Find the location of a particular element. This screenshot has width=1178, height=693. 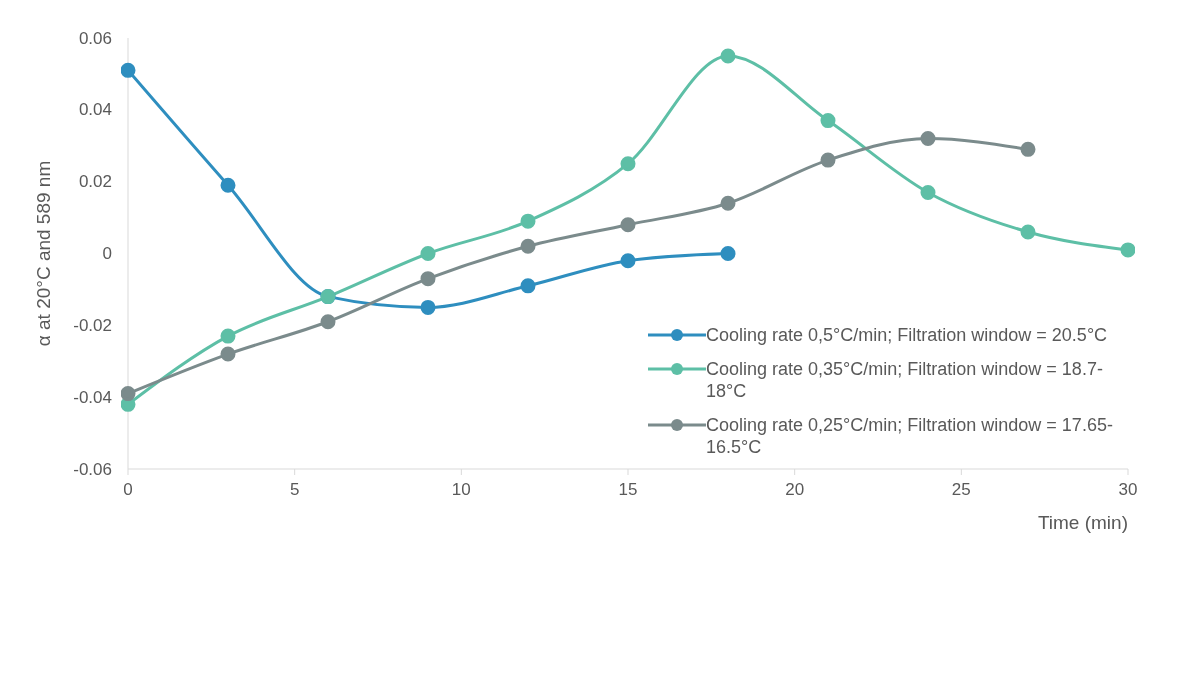

x-tick-label: 10 is located at coordinates (461, 489).